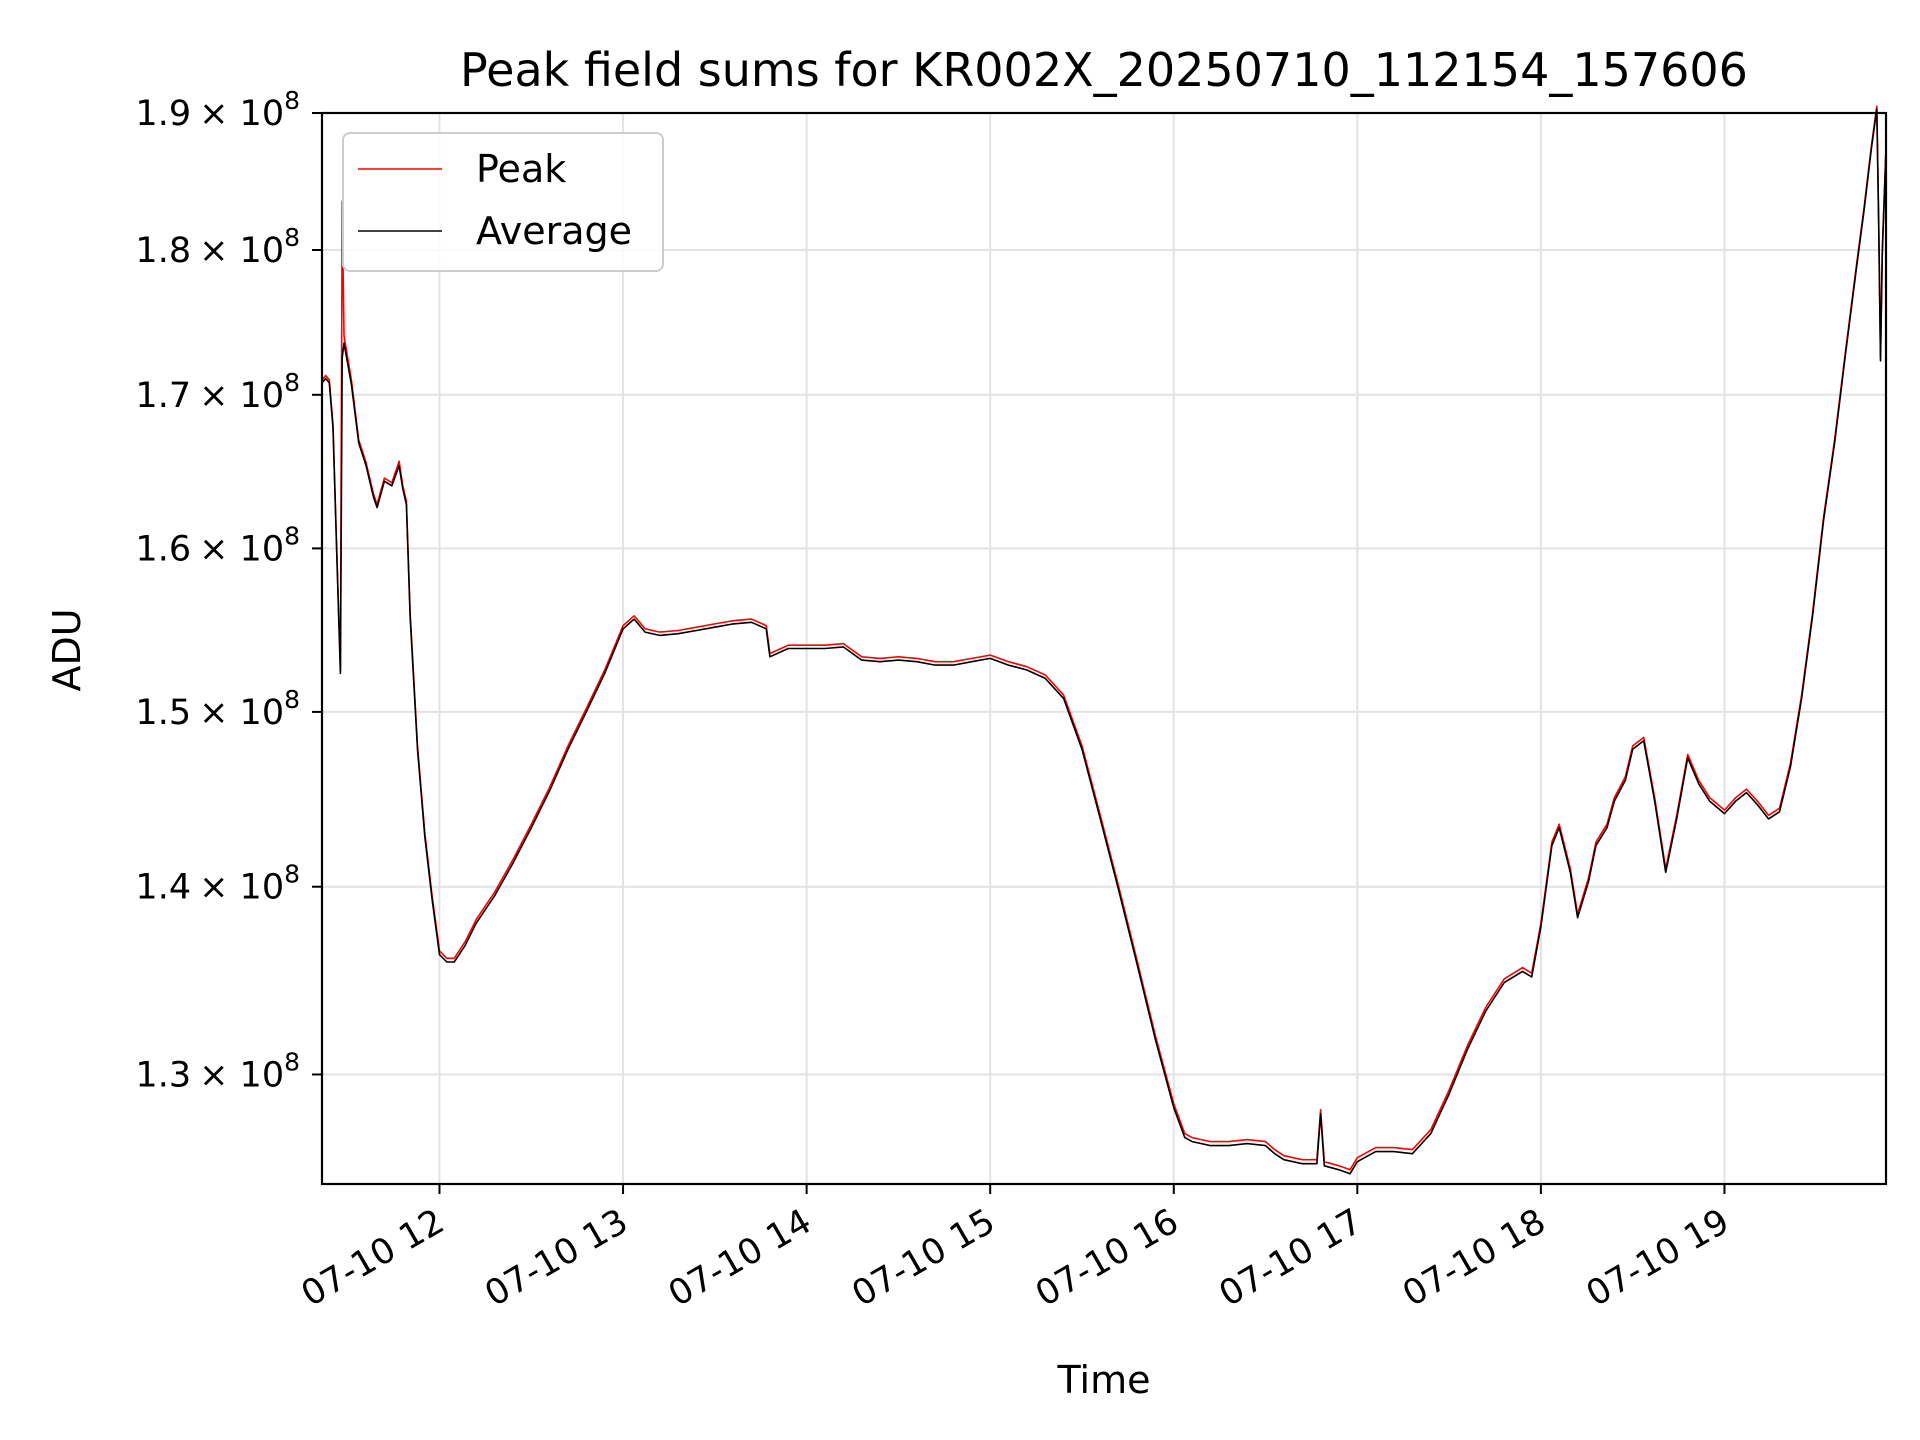 This screenshot has height=1440, width=1920. I want to click on legend-label-peak: Peak, so click(521, 169).